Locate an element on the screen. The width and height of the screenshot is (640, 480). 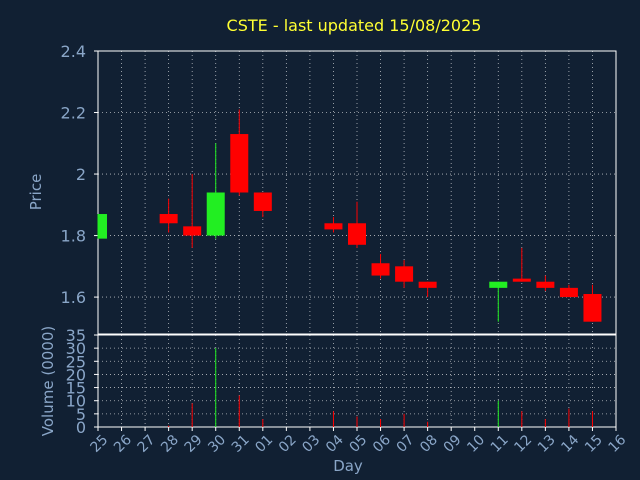
price-tick-label: 2 is located at coordinates (81, 174).